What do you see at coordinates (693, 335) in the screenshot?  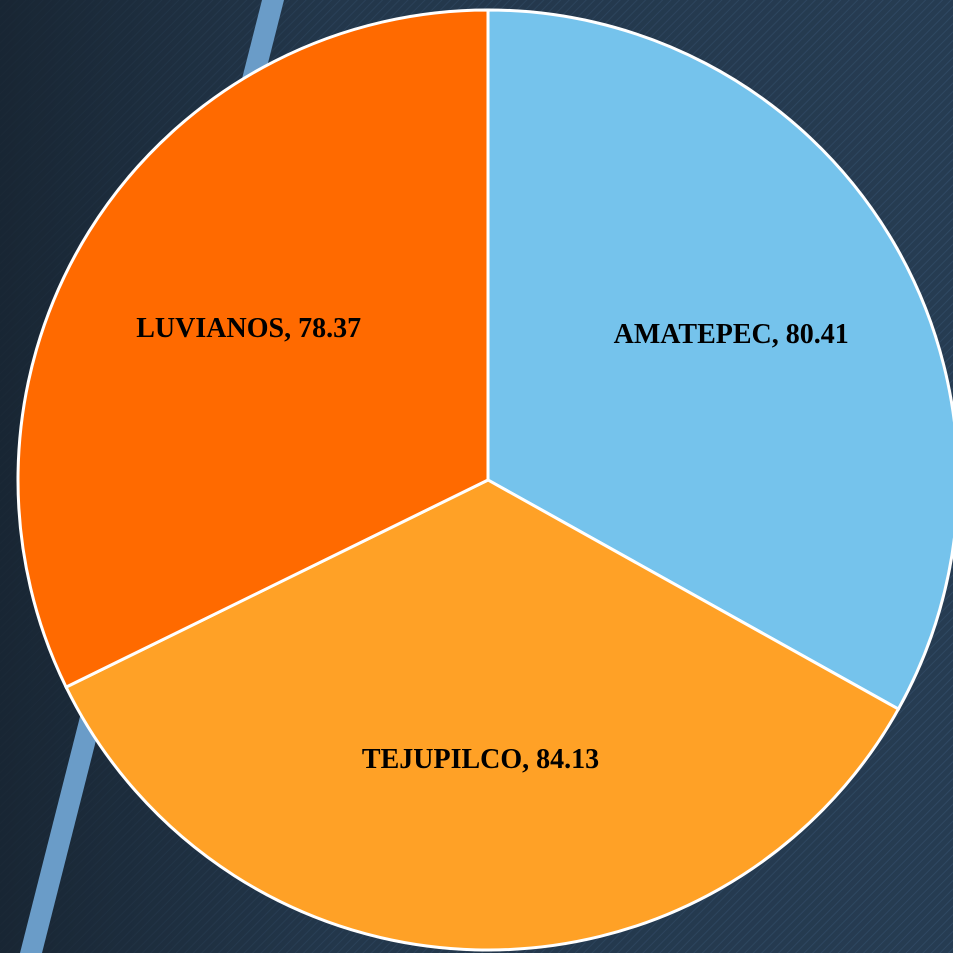 I see `category-label: AMATEPEC` at bounding box center [693, 335].